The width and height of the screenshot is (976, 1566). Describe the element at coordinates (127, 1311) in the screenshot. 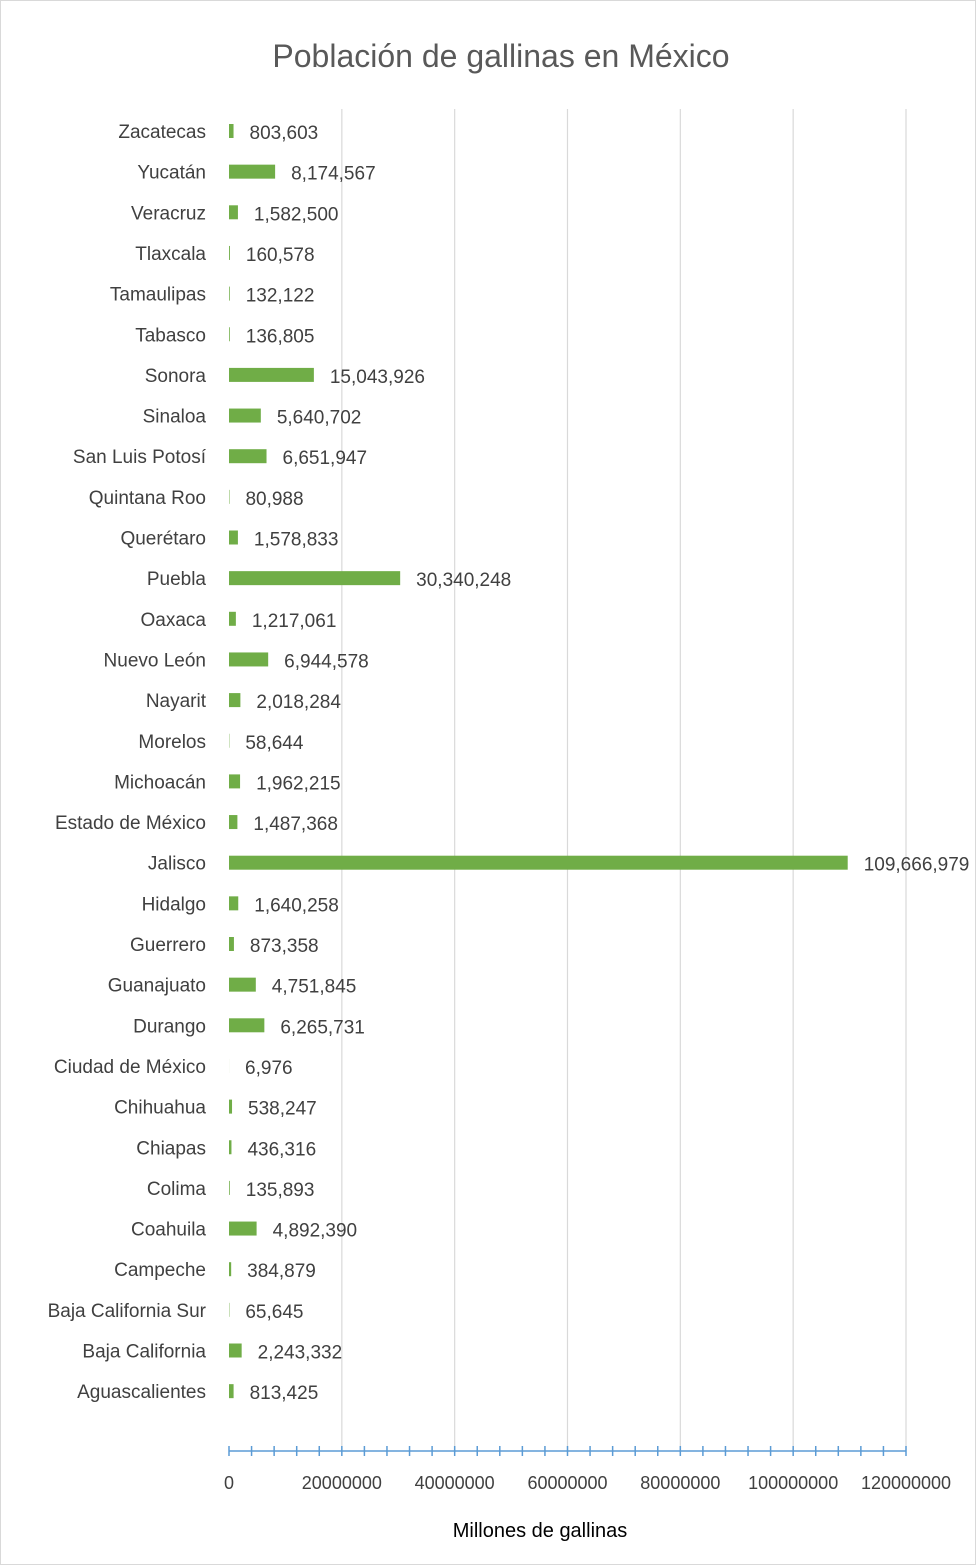

I see `category-label: Baja California Sur` at that location.